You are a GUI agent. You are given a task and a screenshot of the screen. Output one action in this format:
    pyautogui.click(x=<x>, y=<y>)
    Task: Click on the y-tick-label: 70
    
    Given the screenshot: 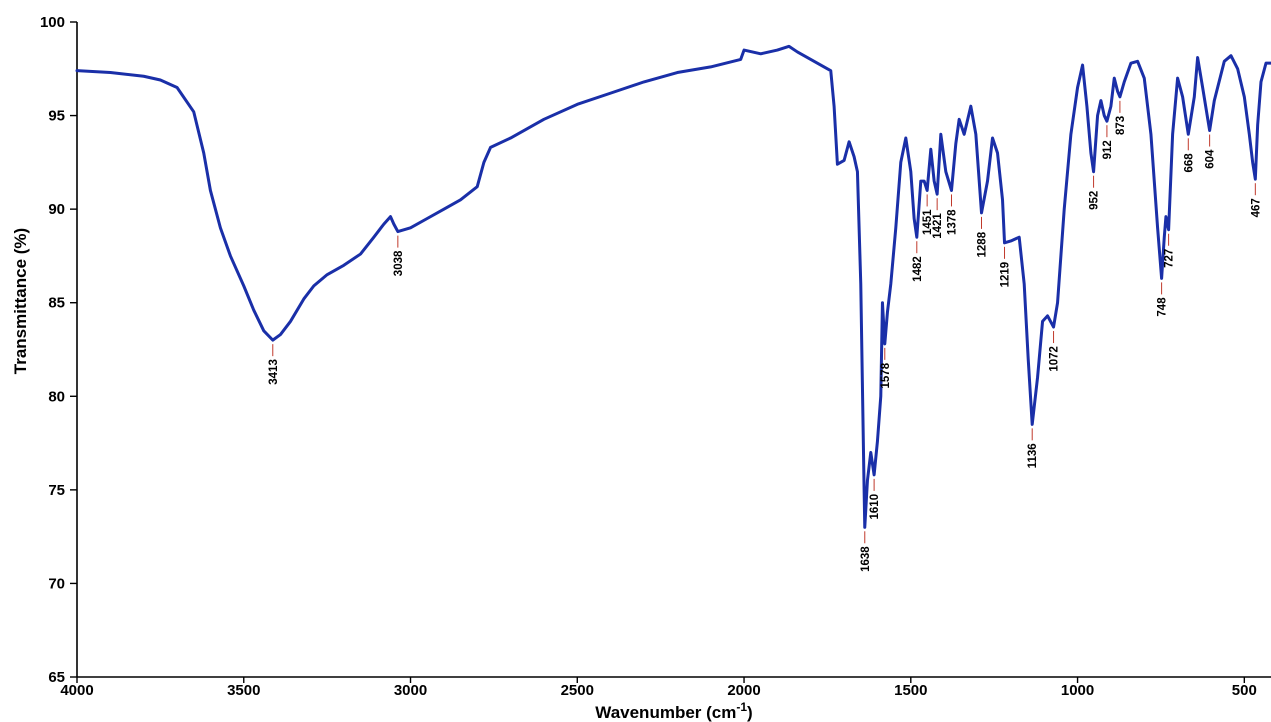 What is the action you would take?
    pyautogui.click(x=56, y=583)
    